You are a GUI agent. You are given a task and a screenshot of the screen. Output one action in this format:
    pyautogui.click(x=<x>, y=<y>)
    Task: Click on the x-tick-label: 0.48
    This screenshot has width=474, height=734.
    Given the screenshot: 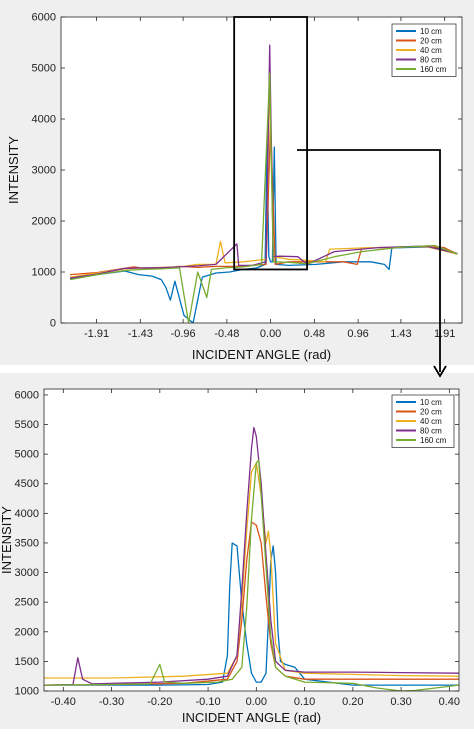 What is the action you would take?
    pyautogui.click(x=314, y=334)
    